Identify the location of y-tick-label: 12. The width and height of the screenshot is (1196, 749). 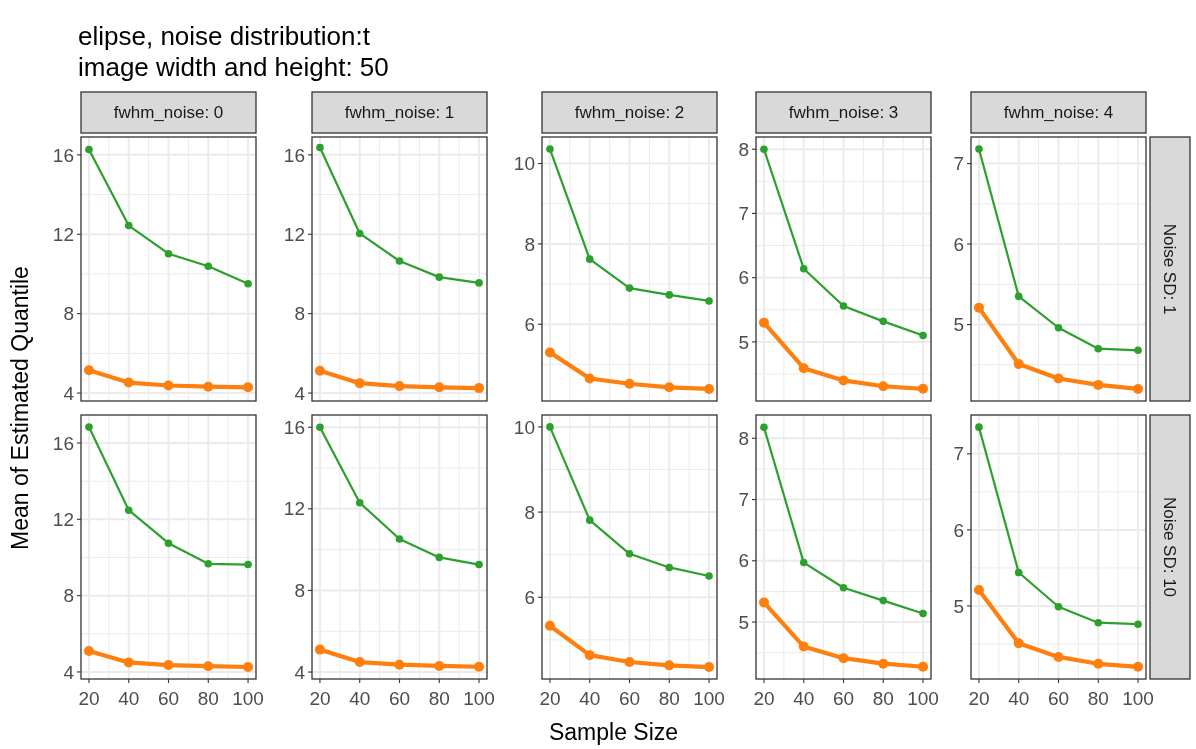
(294, 509).